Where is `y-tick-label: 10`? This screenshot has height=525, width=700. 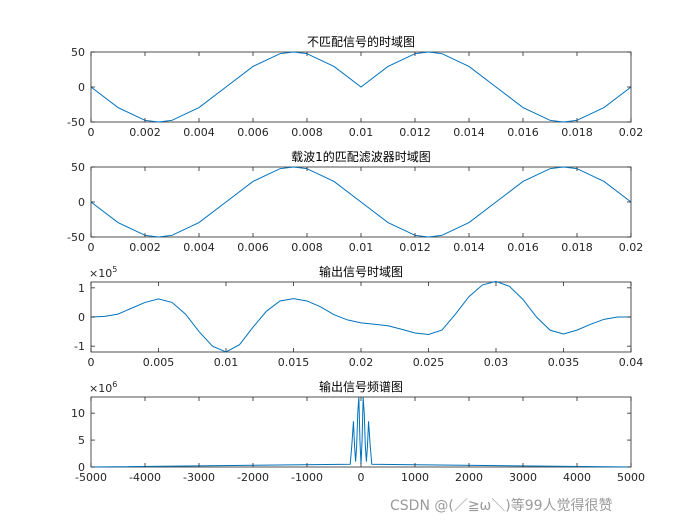 y-tick-label: 10 is located at coordinates (78, 413).